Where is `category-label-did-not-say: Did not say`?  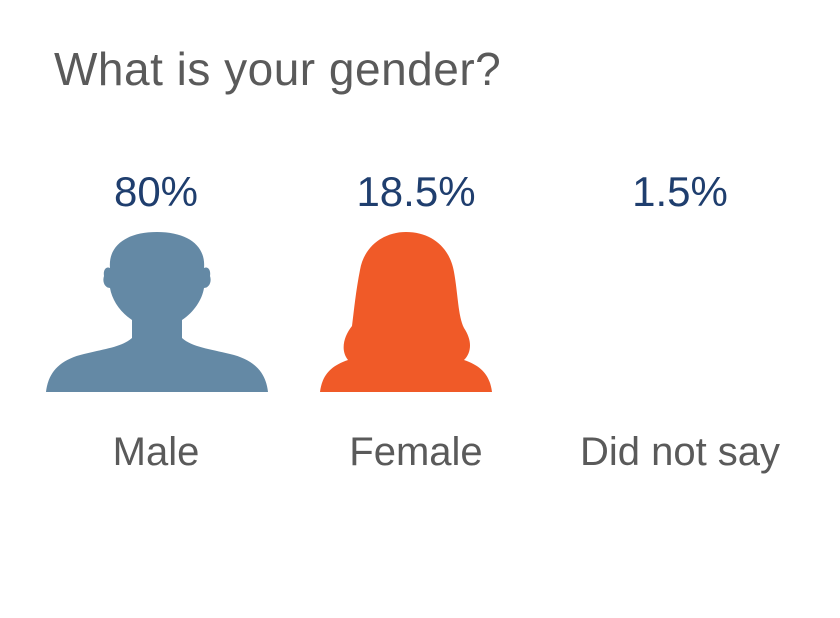 category-label-did-not-say: Did not say is located at coordinates (680, 452).